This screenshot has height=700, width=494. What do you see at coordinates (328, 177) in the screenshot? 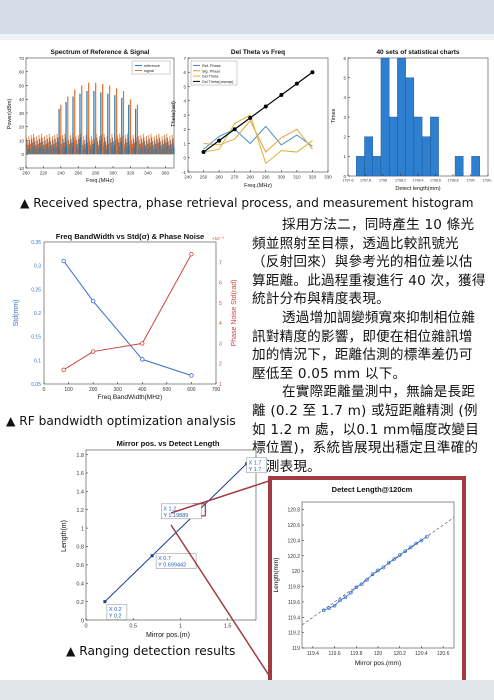
I see `theta-xtick-label: 330` at bounding box center [328, 177].